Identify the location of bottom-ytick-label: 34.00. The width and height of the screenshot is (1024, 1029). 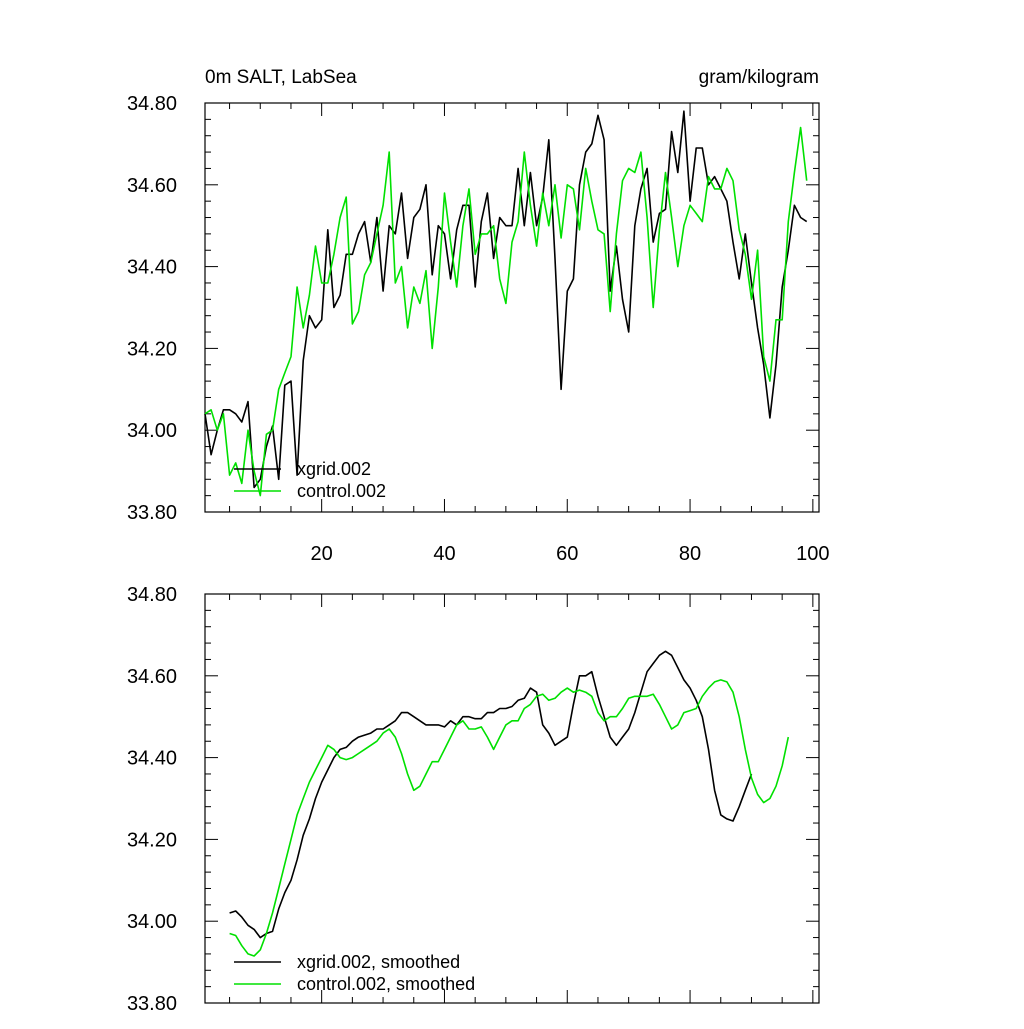
(152, 922).